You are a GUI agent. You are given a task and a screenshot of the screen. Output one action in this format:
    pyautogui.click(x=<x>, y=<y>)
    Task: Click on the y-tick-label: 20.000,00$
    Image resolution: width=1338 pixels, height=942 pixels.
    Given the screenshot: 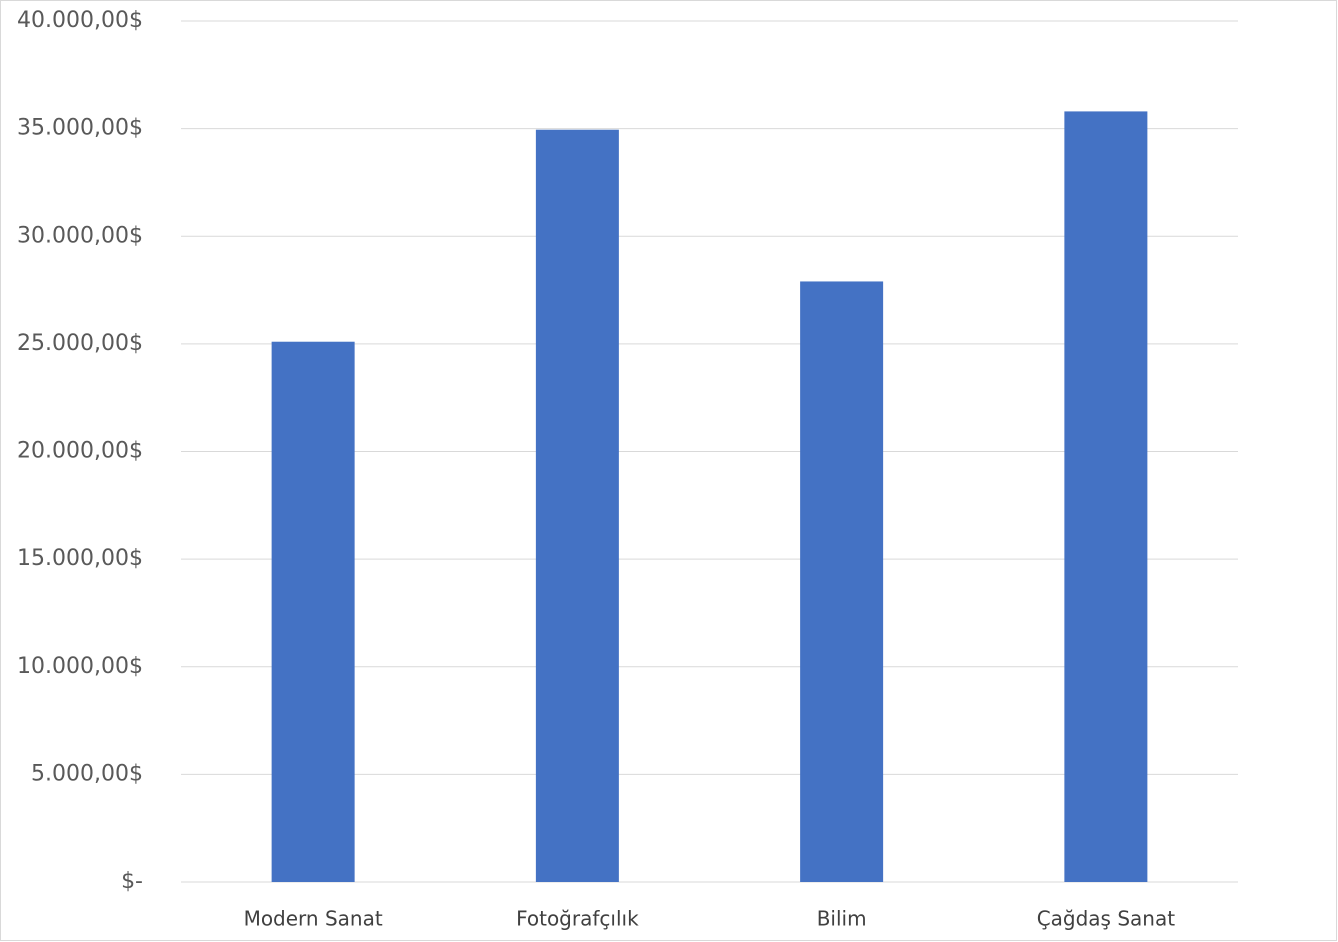 What is the action you would take?
    pyautogui.click(x=80, y=451)
    